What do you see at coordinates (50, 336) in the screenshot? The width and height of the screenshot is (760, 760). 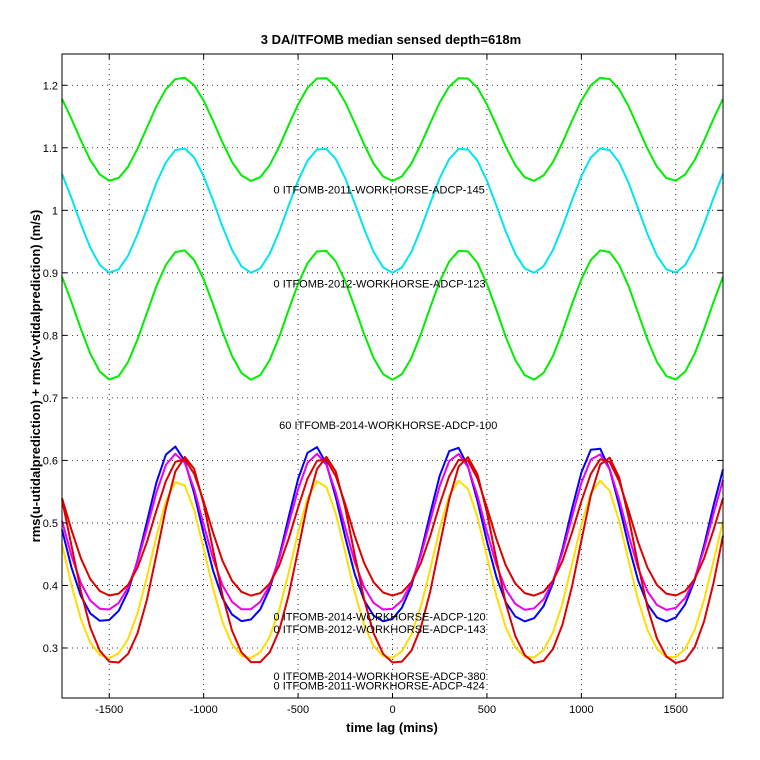 I see `y-tick-label: 0.8` at bounding box center [50, 336].